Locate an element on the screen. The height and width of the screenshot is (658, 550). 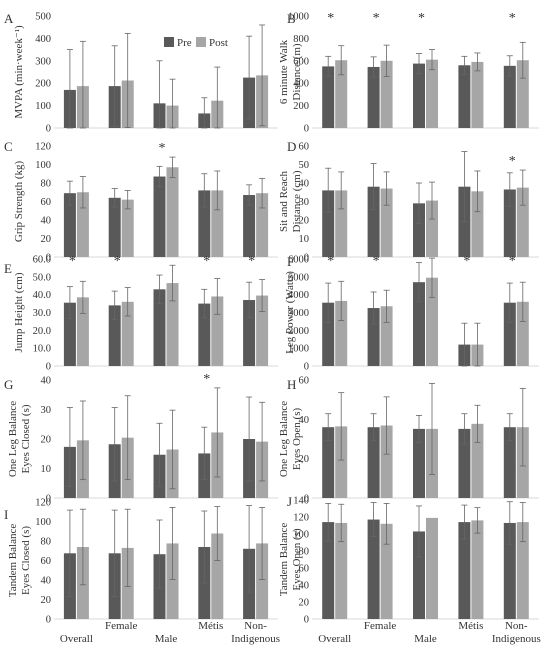
legend-label-pre: Pre is located at coordinates (184, 43).